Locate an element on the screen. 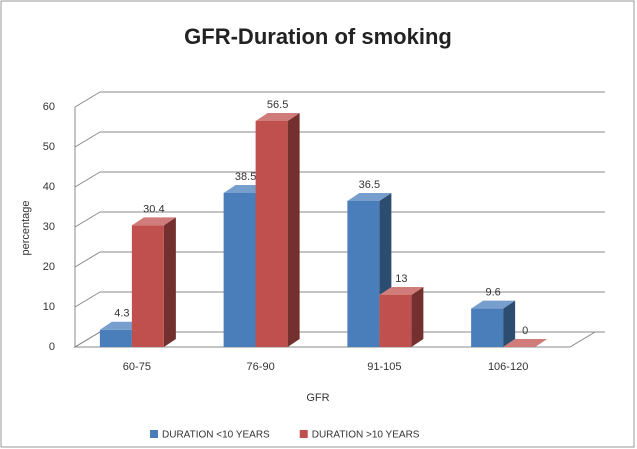 The width and height of the screenshot is (637, 449). data-label: 38.5 is located at coordinates (245, 177).